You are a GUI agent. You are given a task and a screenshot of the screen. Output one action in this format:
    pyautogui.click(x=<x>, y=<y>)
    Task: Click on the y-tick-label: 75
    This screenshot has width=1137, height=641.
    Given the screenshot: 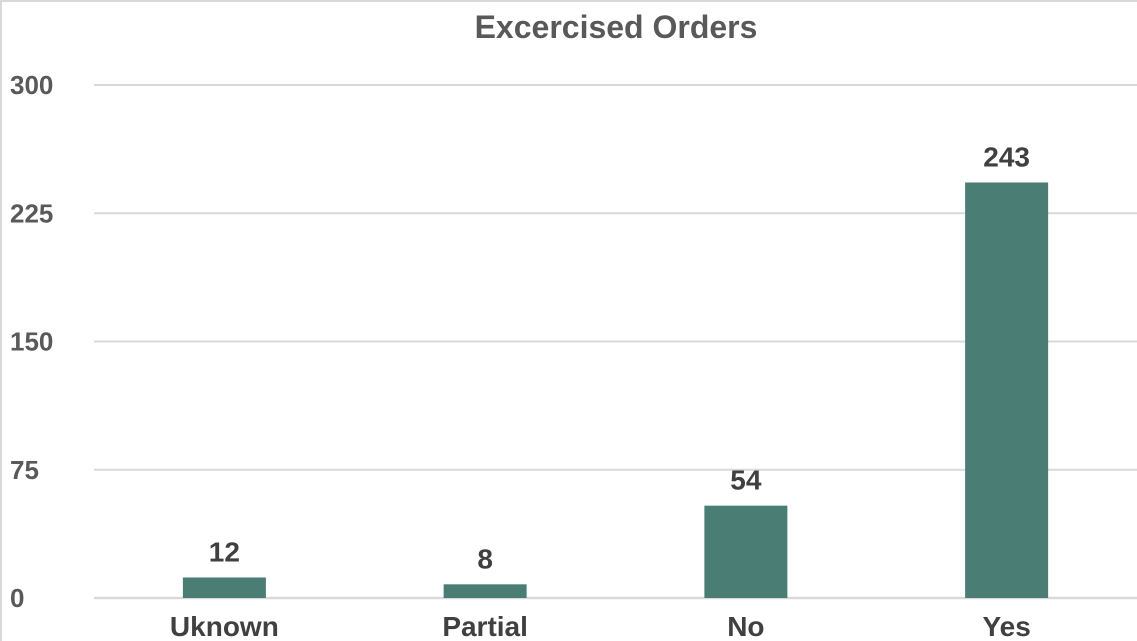 What is the action you would take?
    pyautogui.click(x=24, y=470)
    